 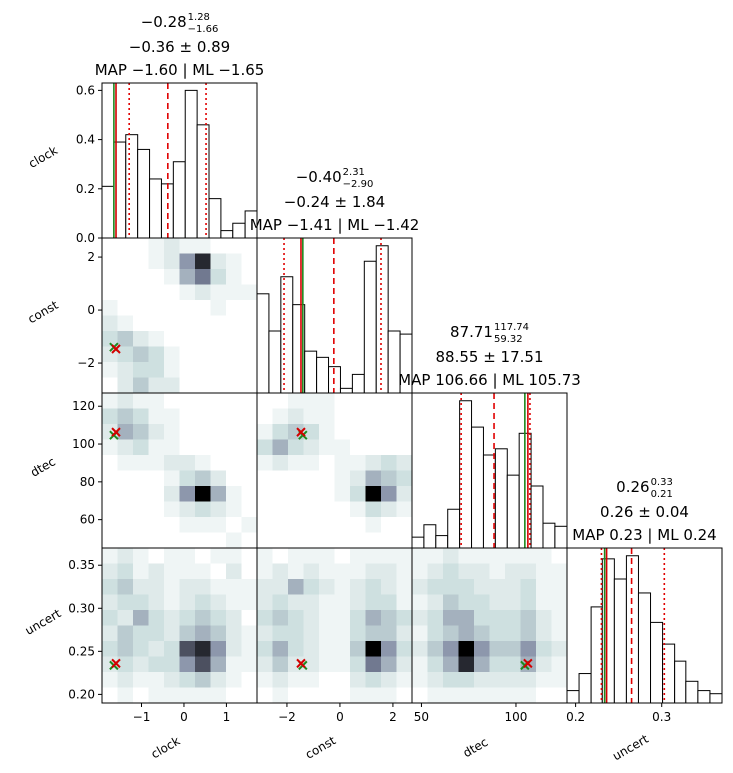 I want to click on x-tick-label: 0.2, so click(x=575, y=717).